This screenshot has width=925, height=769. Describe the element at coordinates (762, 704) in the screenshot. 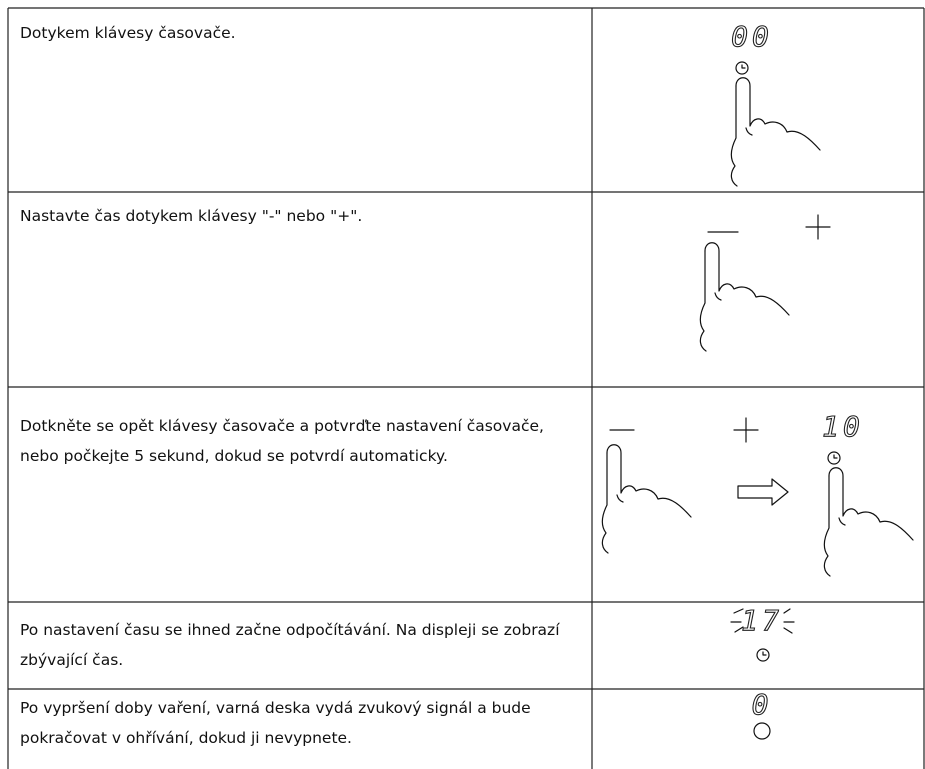

I see `display: 0` at that location.